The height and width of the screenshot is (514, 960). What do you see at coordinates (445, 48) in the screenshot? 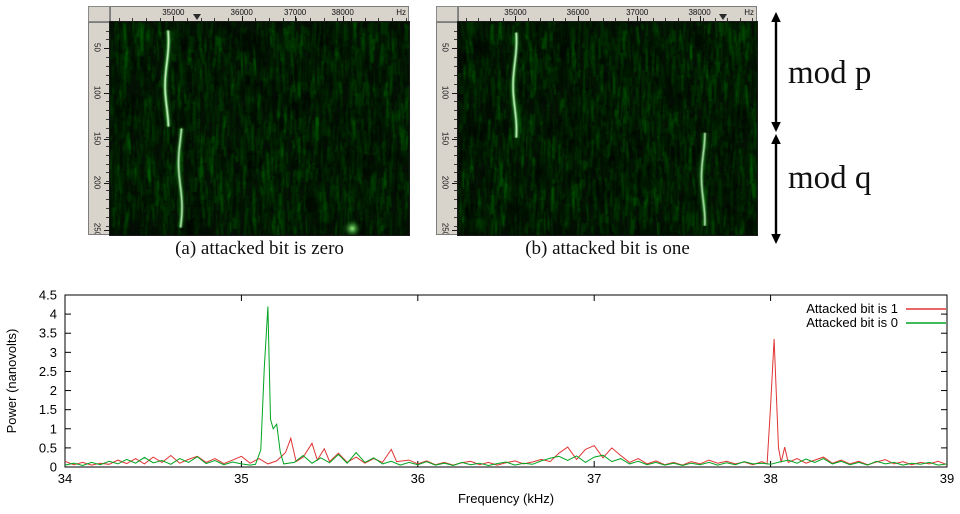
I see `ruler-tick-label: 50` at bounding box center [445, 48].